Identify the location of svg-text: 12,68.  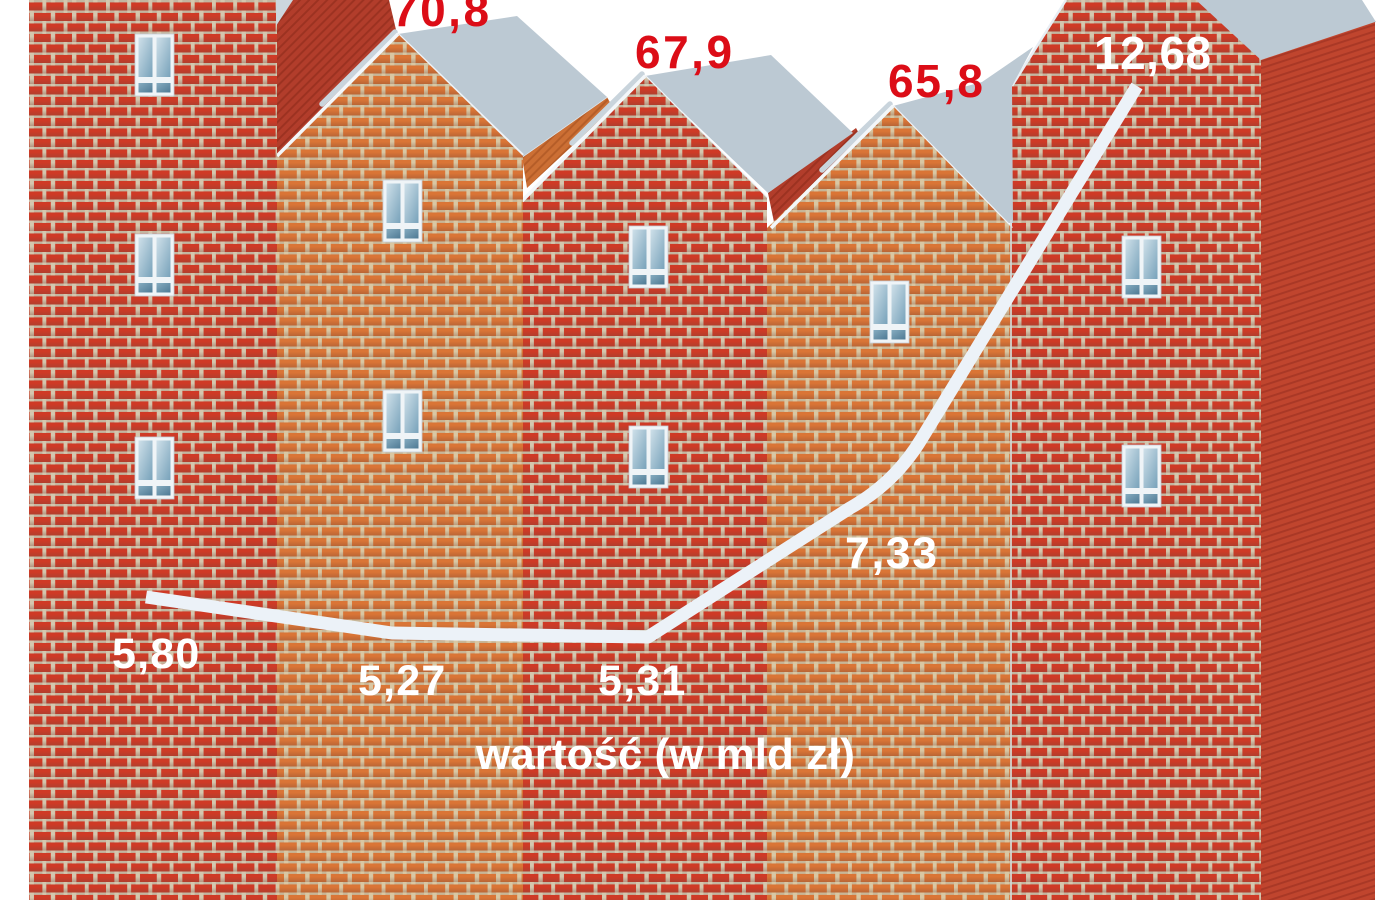
(1153, 53).